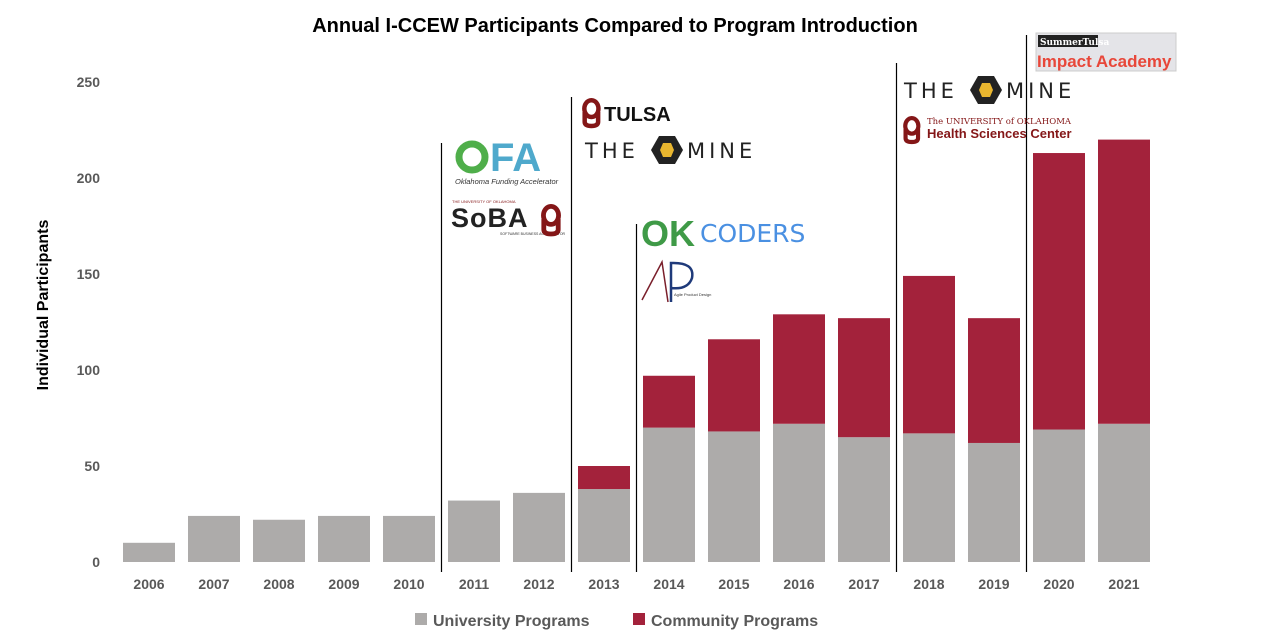 The width and height of the screenshot is (1280, 643). Describe the element at coordinates (733, 584) in the screenshot. I see `x-tick-label: 2015` at that location.